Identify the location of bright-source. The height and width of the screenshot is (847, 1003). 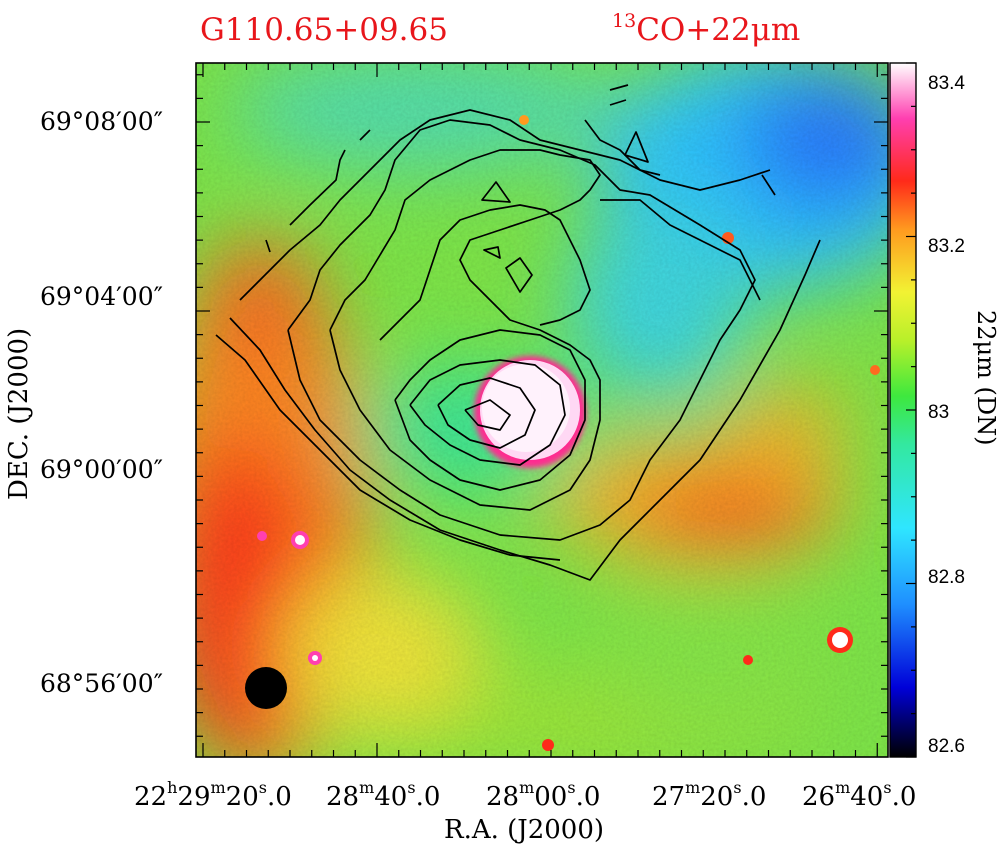
(530, 412).